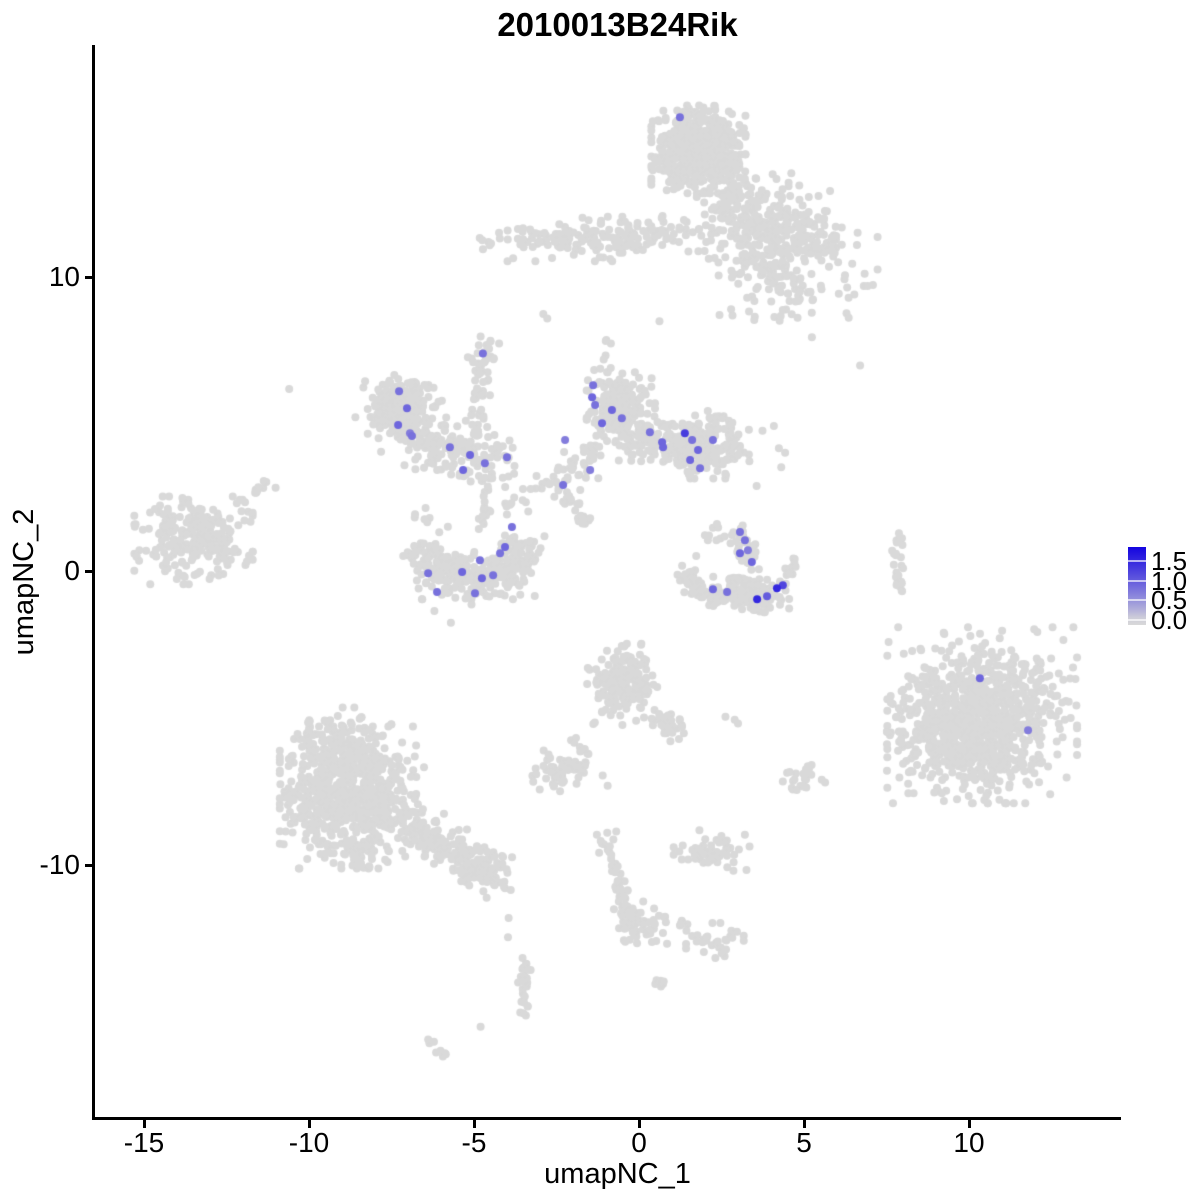 Image resolution: width=1200 pixels, height=1200 pixels. What do you see at coordinates (93, 582) in the screenshot?
I see `y-axis-line` at bounding box center [93, 582].